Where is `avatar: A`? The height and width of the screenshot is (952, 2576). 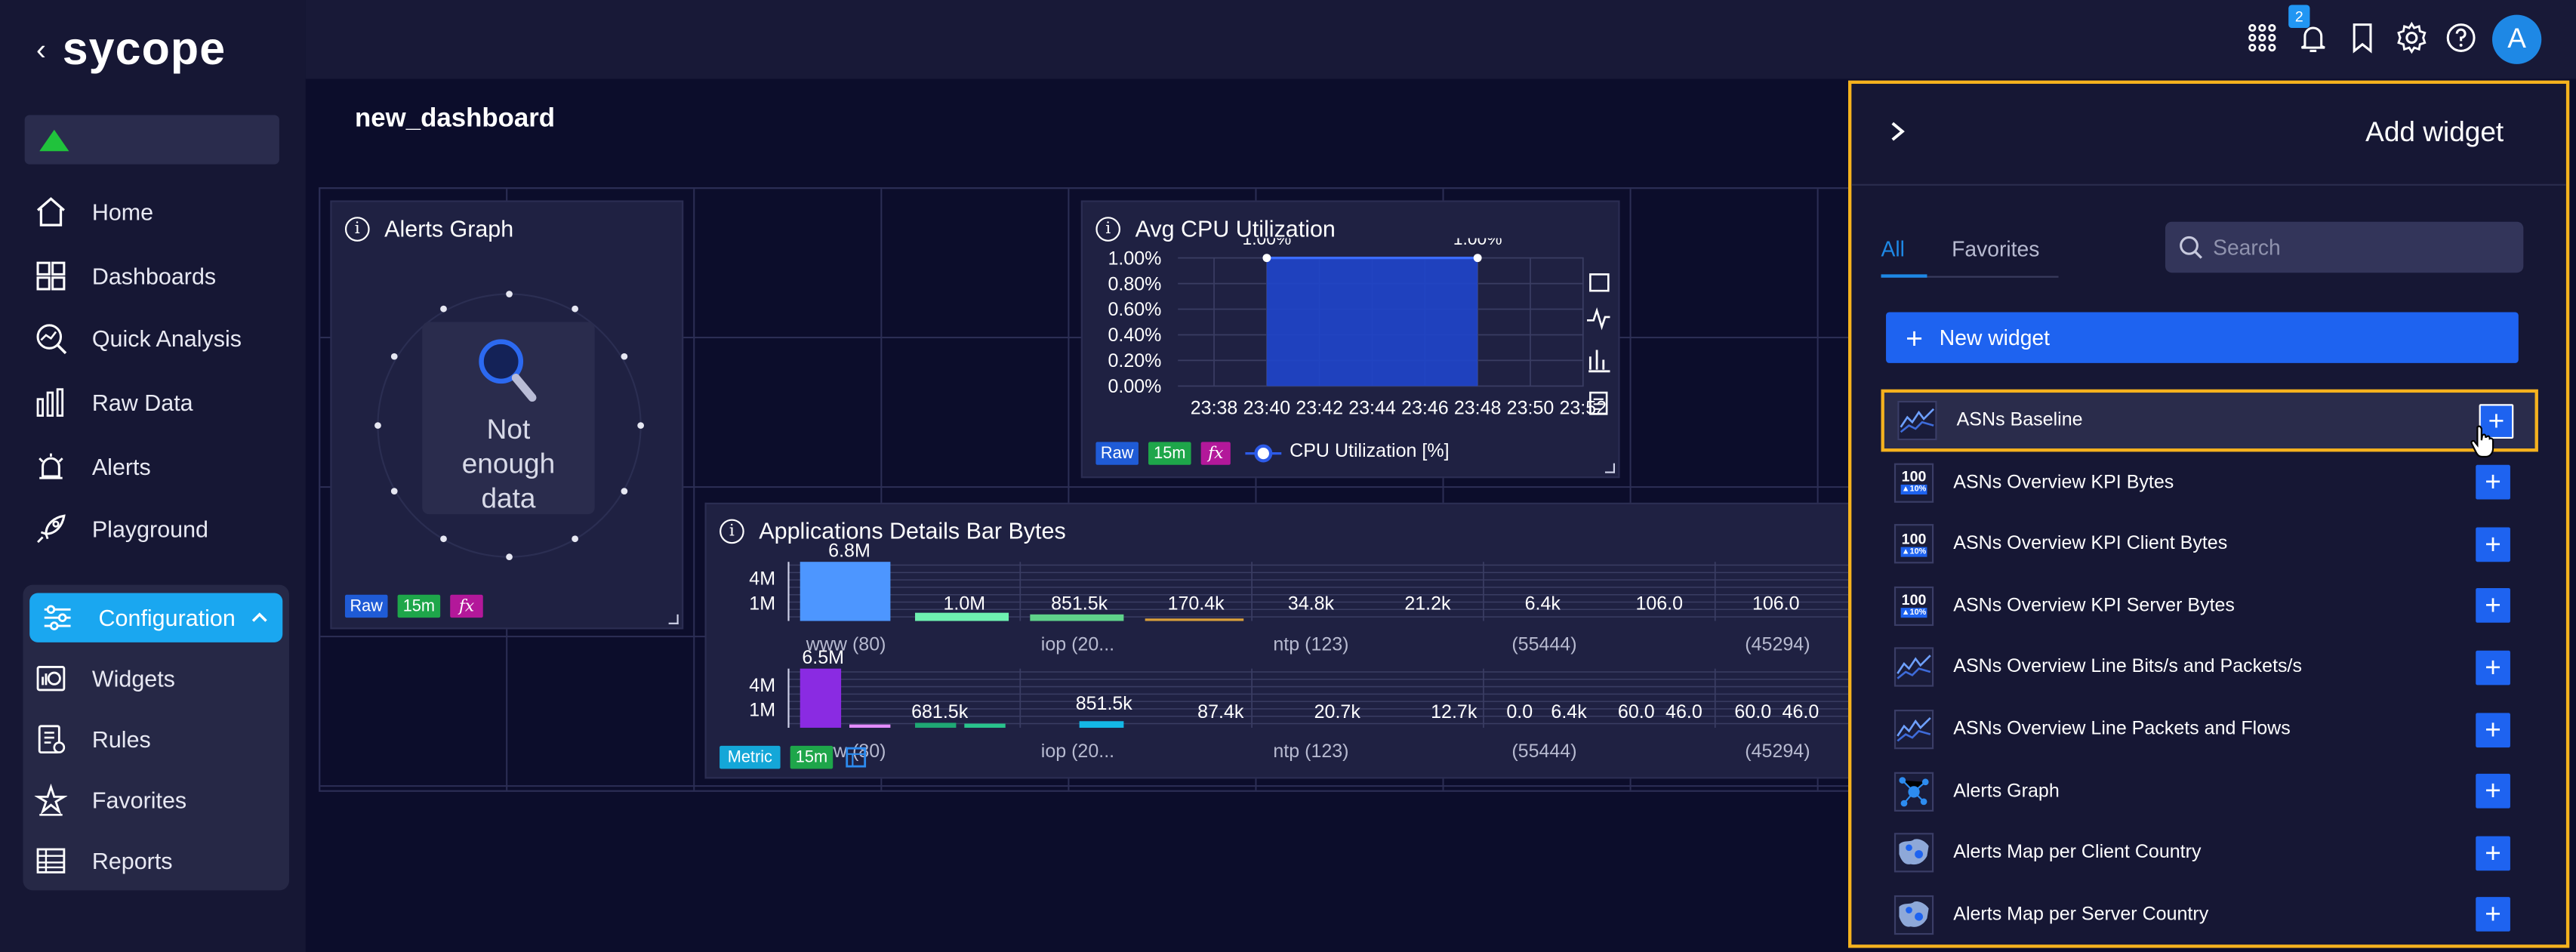
avatar: A is located at coordinates (2516, 39).